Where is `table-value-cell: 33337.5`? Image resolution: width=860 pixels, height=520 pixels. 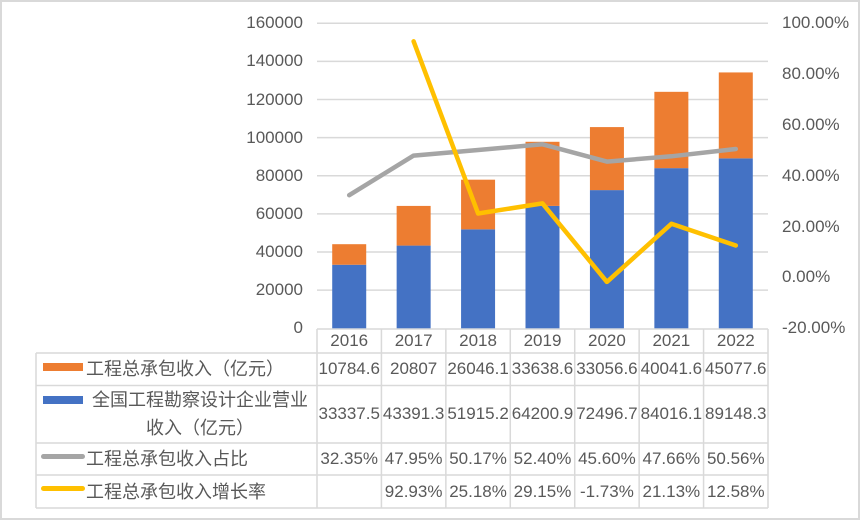
table-value-cell: 33337.5 is located at coordinates (349, 414).